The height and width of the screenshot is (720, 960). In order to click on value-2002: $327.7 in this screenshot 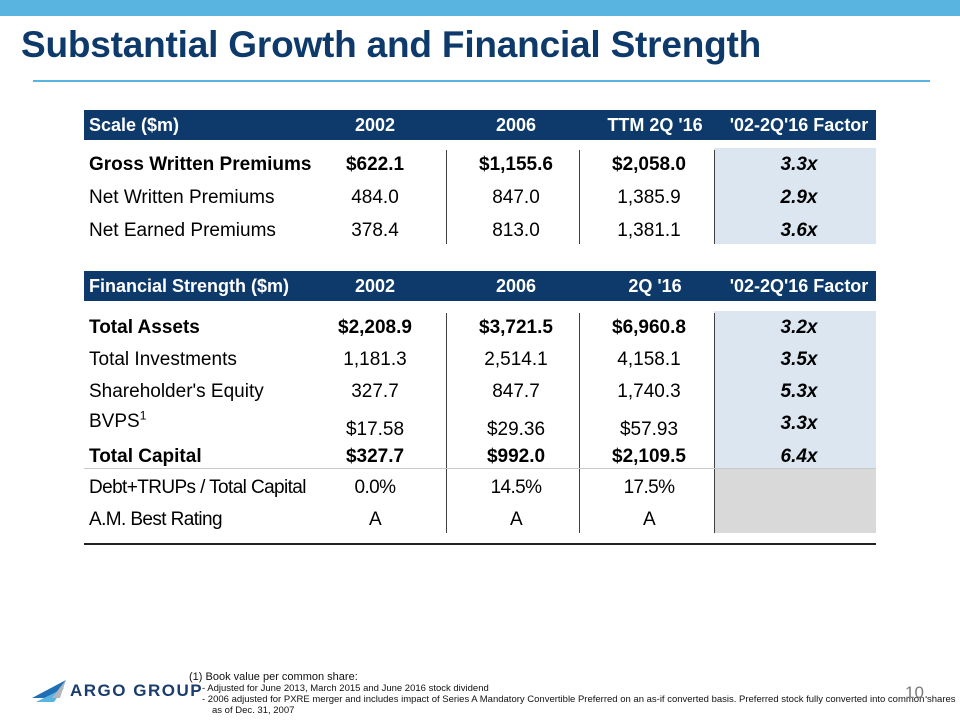, I will do `click(375, 456)`.